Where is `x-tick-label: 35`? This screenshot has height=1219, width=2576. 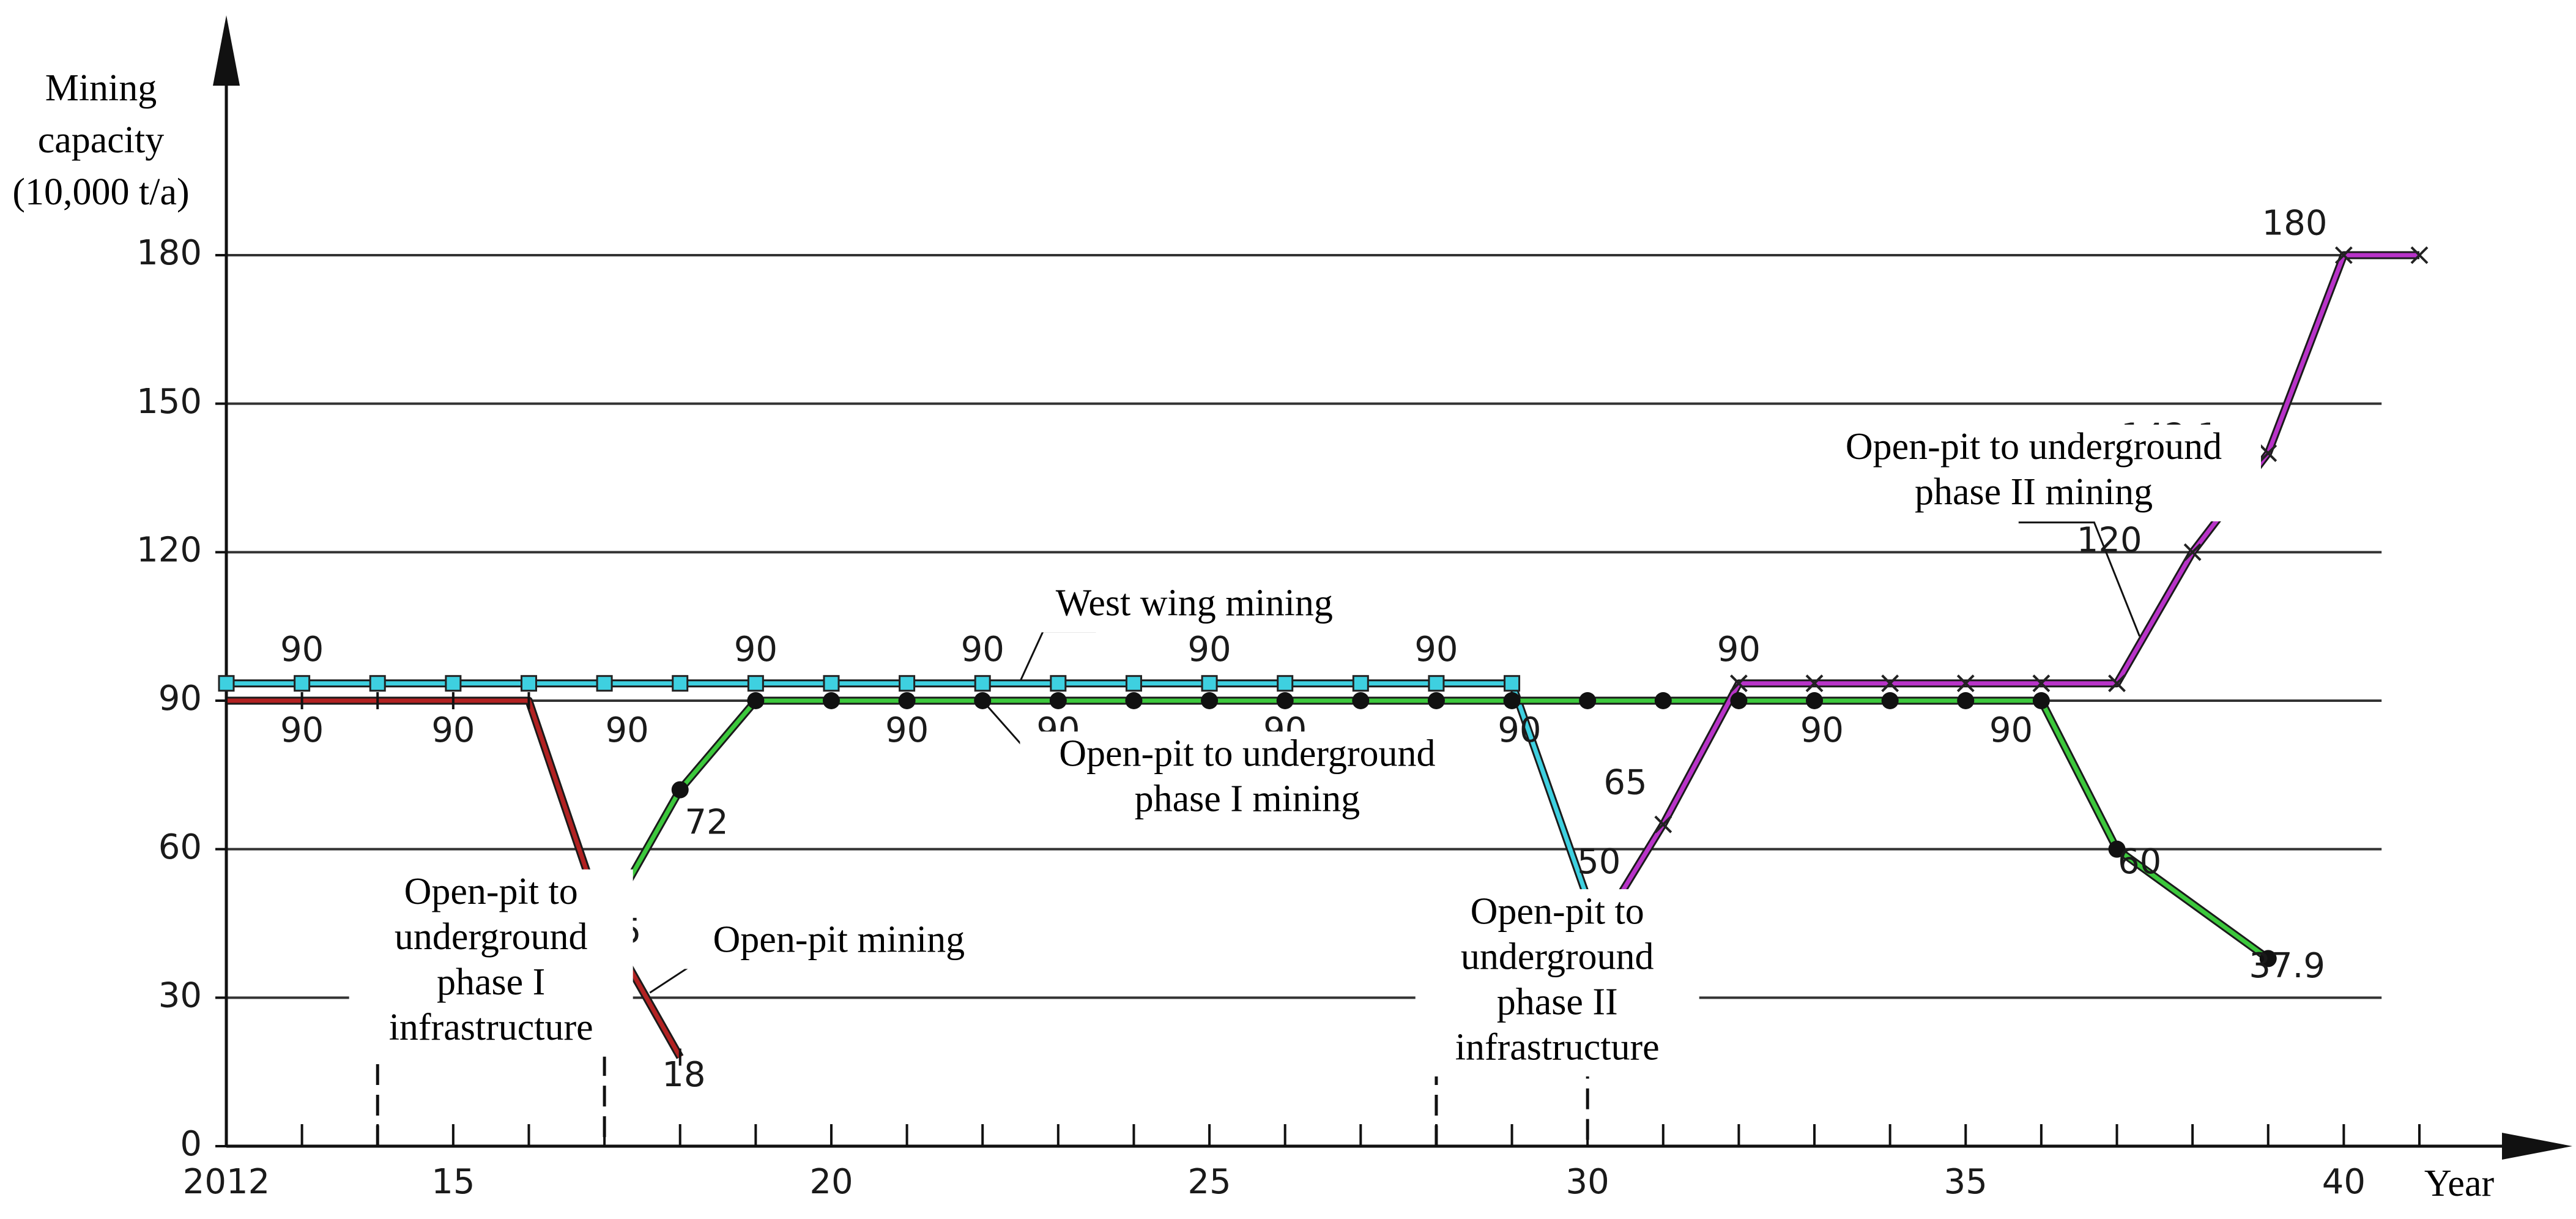
x-tick-label: 35 is located at coordinates (1966, 1182).